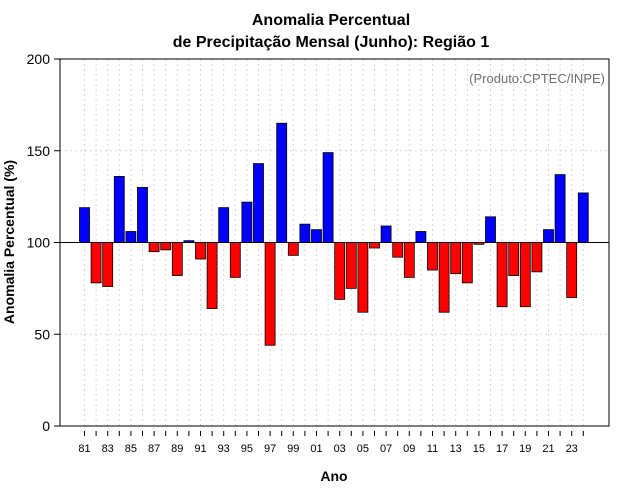 This screenshot has height=500, width=640. I want to click on x-tick-label: 85, so click(131, 449).